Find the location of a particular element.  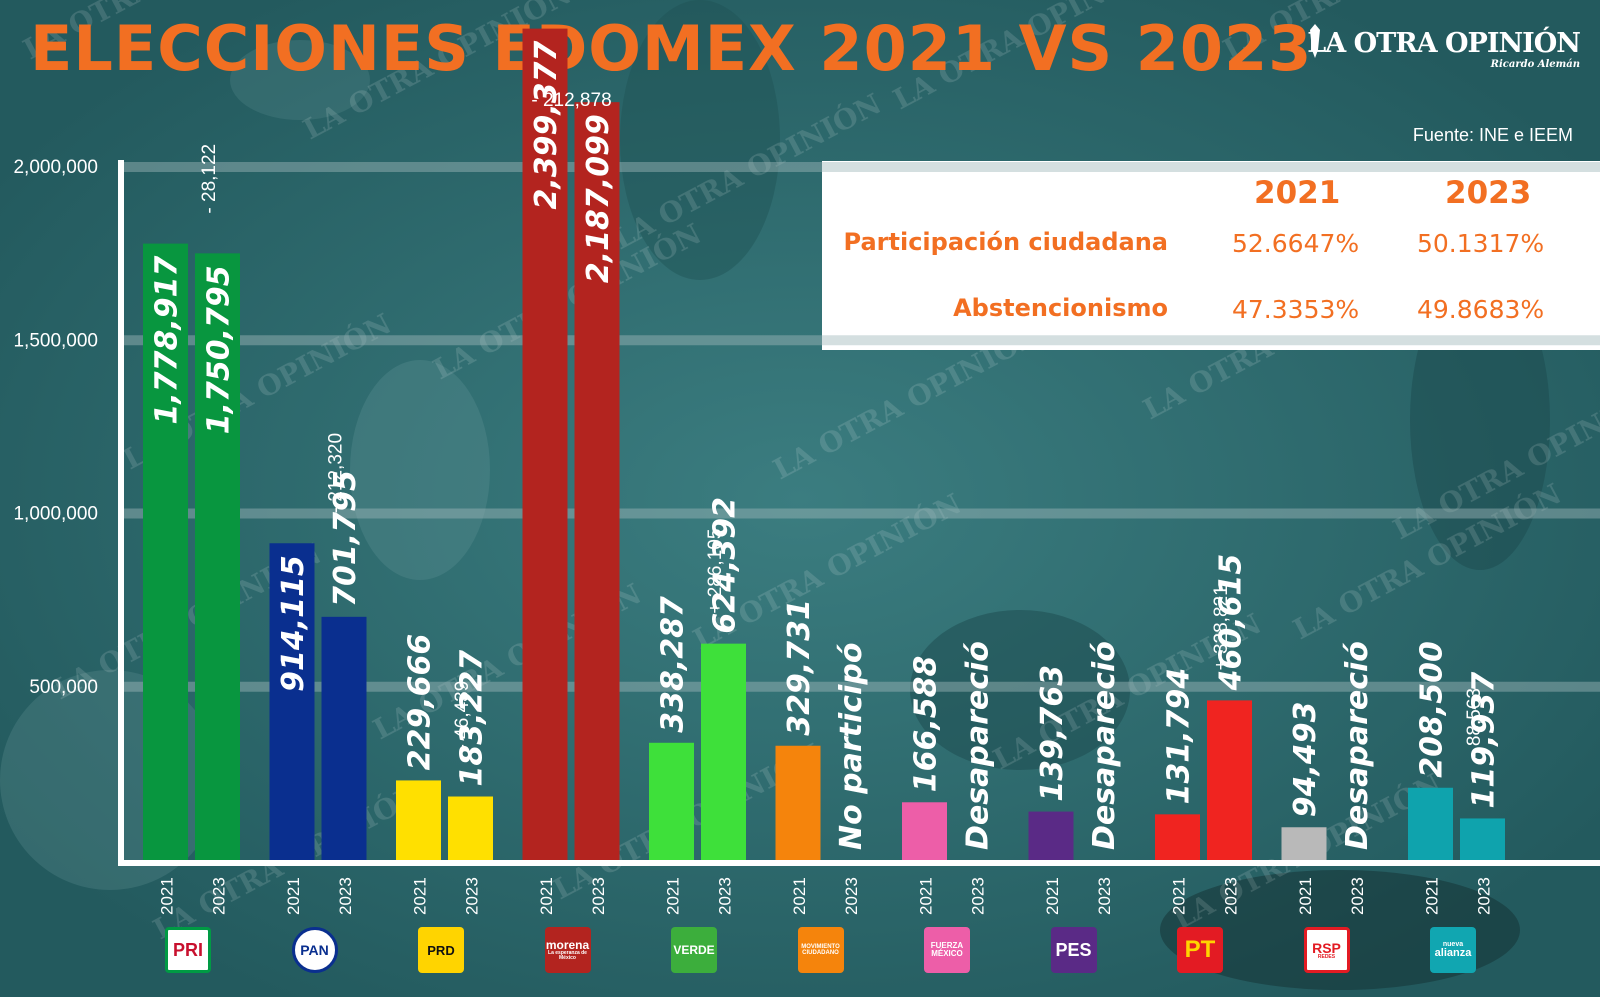

logo-text: PES is located at coordinates (1073, 950).